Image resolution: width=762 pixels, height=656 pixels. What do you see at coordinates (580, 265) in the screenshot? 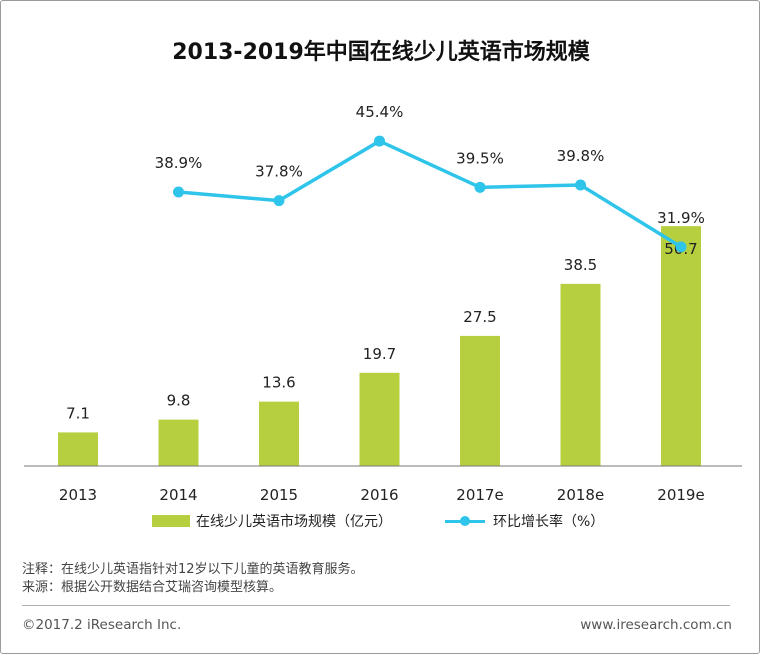
I see `bar-value-label: 38.5` at bounding box center [580, 265].